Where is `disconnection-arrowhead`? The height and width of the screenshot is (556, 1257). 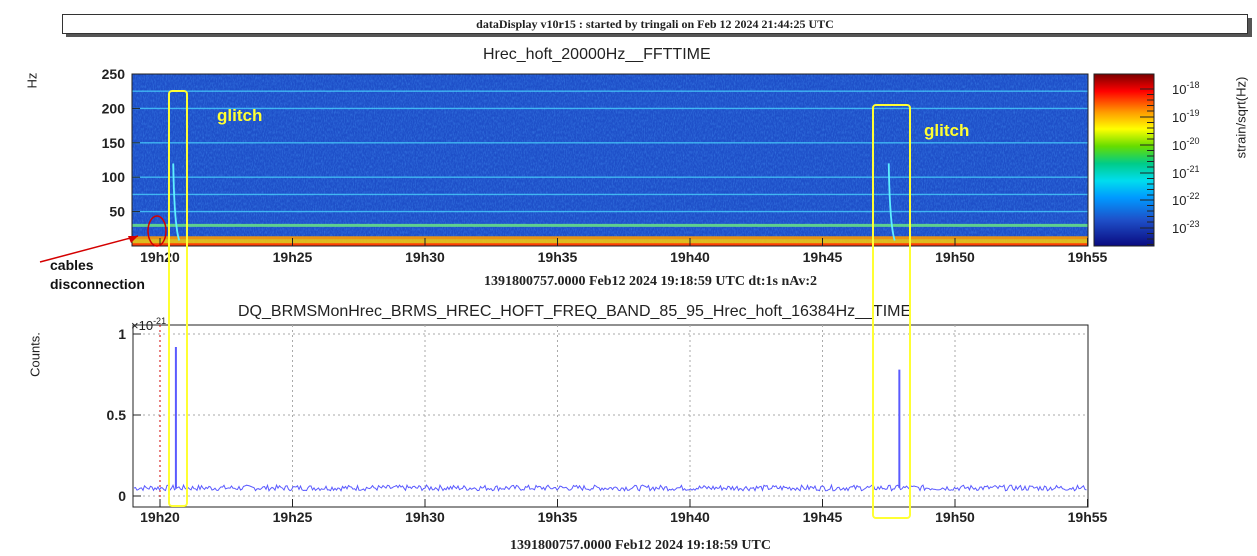
disconnection-arrowhead is located at coordinates (133, 239).